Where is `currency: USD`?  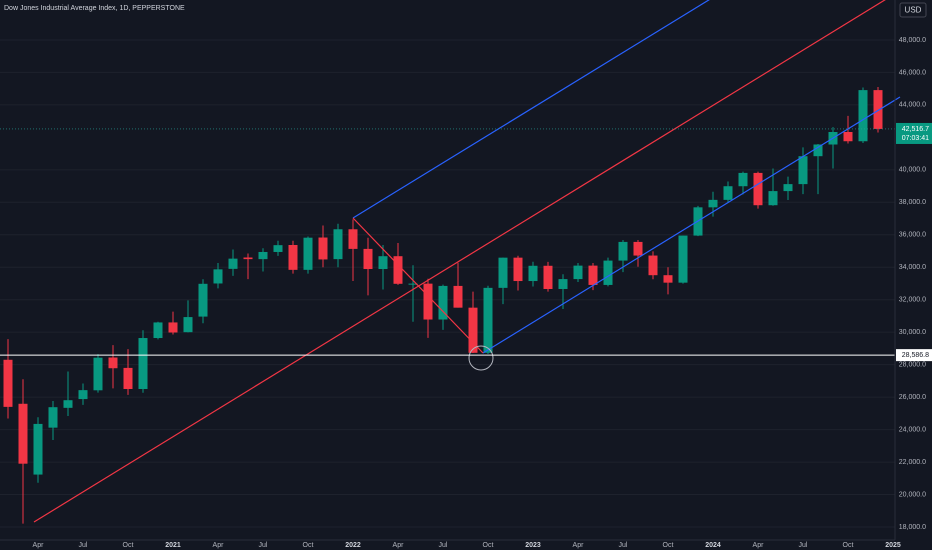 currency: USD is located at coordinates (913, 10).